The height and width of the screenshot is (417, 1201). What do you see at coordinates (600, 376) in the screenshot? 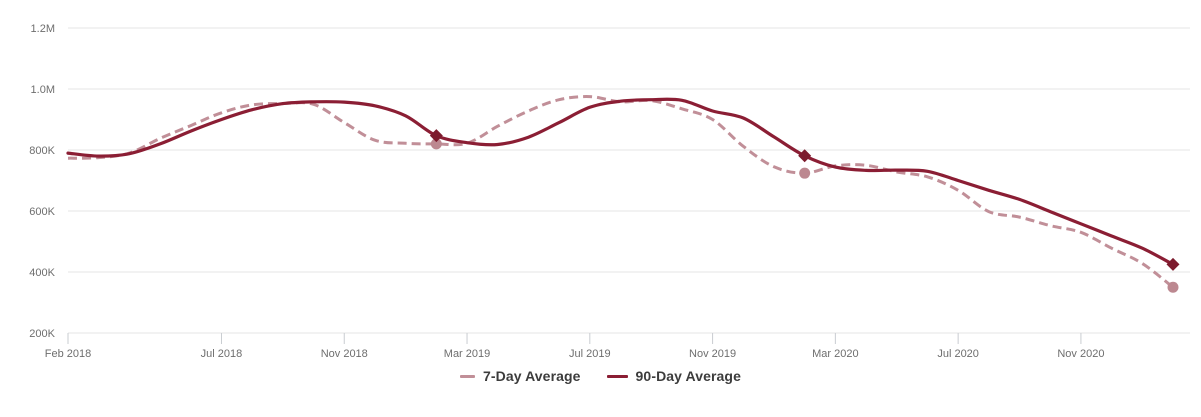
I see `chart-legend: 7-Day Average 90-Day Average` at bounding box center [600, 376].